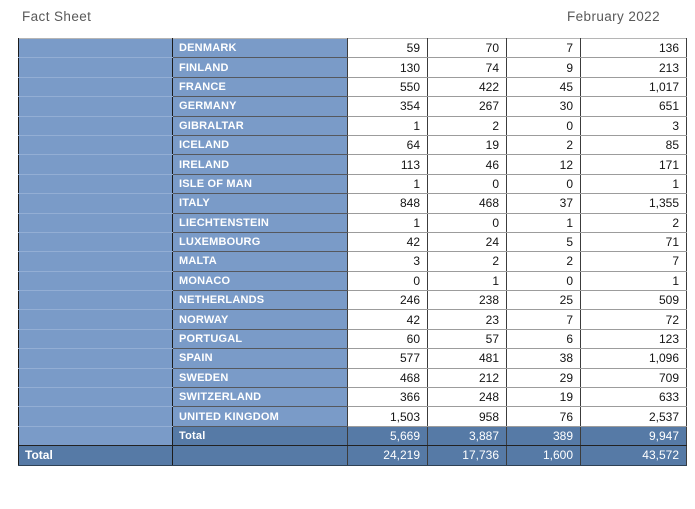 This screenshot has width=695, height=509. What do you see at coordinates (633, 455) in the screenshot?
I see `grand-total-value-cell: 43,572` at bounding box center [633, 455].